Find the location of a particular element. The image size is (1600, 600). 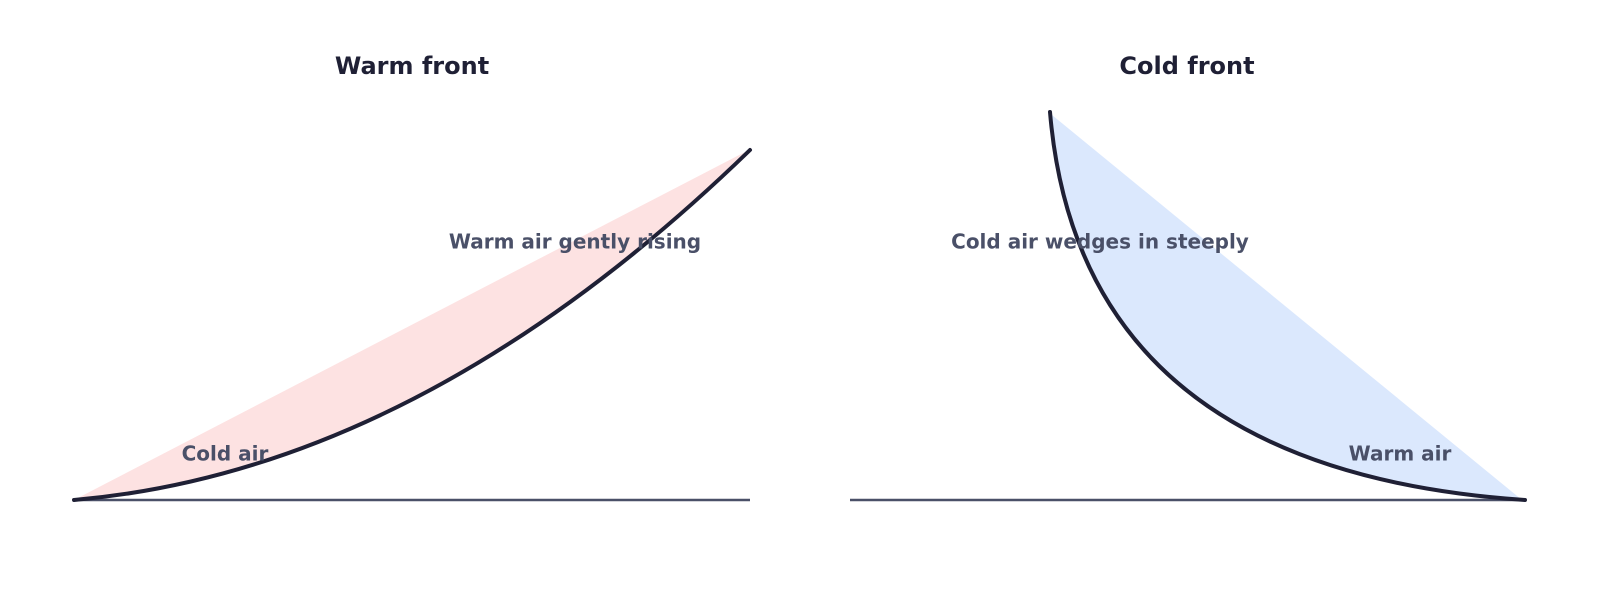

air-label: Warm air gently rising is located at coordinates (575, 242).